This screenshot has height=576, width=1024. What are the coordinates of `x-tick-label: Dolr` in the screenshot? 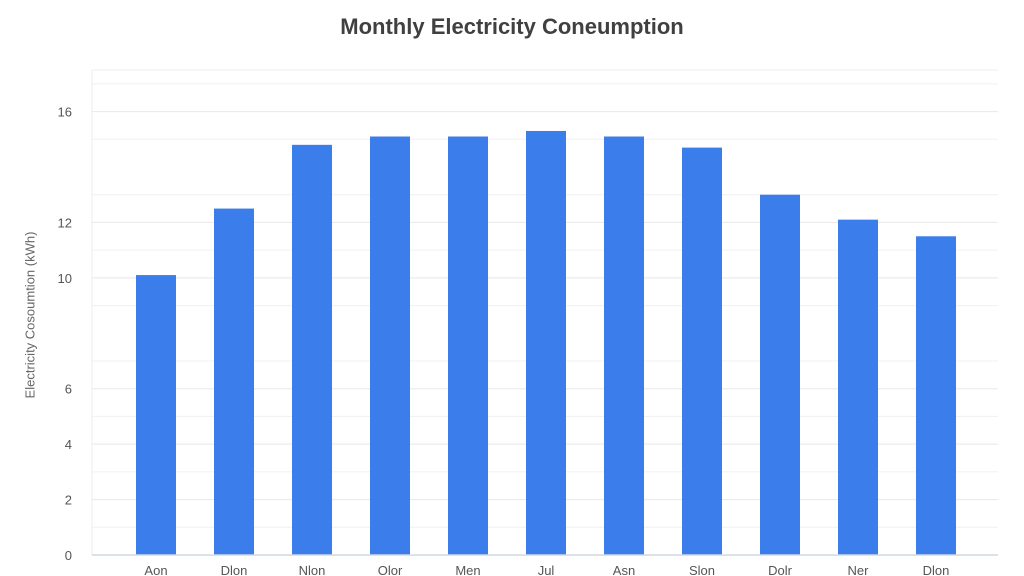 It's located at (780, 569).